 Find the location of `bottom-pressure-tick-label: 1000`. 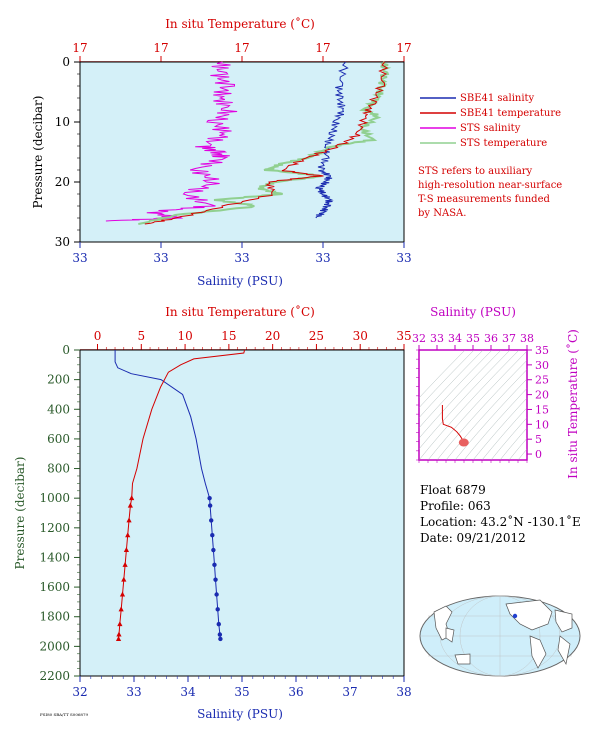

bottom-pressure-tick-label: 1000 is located at coordinates (54, 498).